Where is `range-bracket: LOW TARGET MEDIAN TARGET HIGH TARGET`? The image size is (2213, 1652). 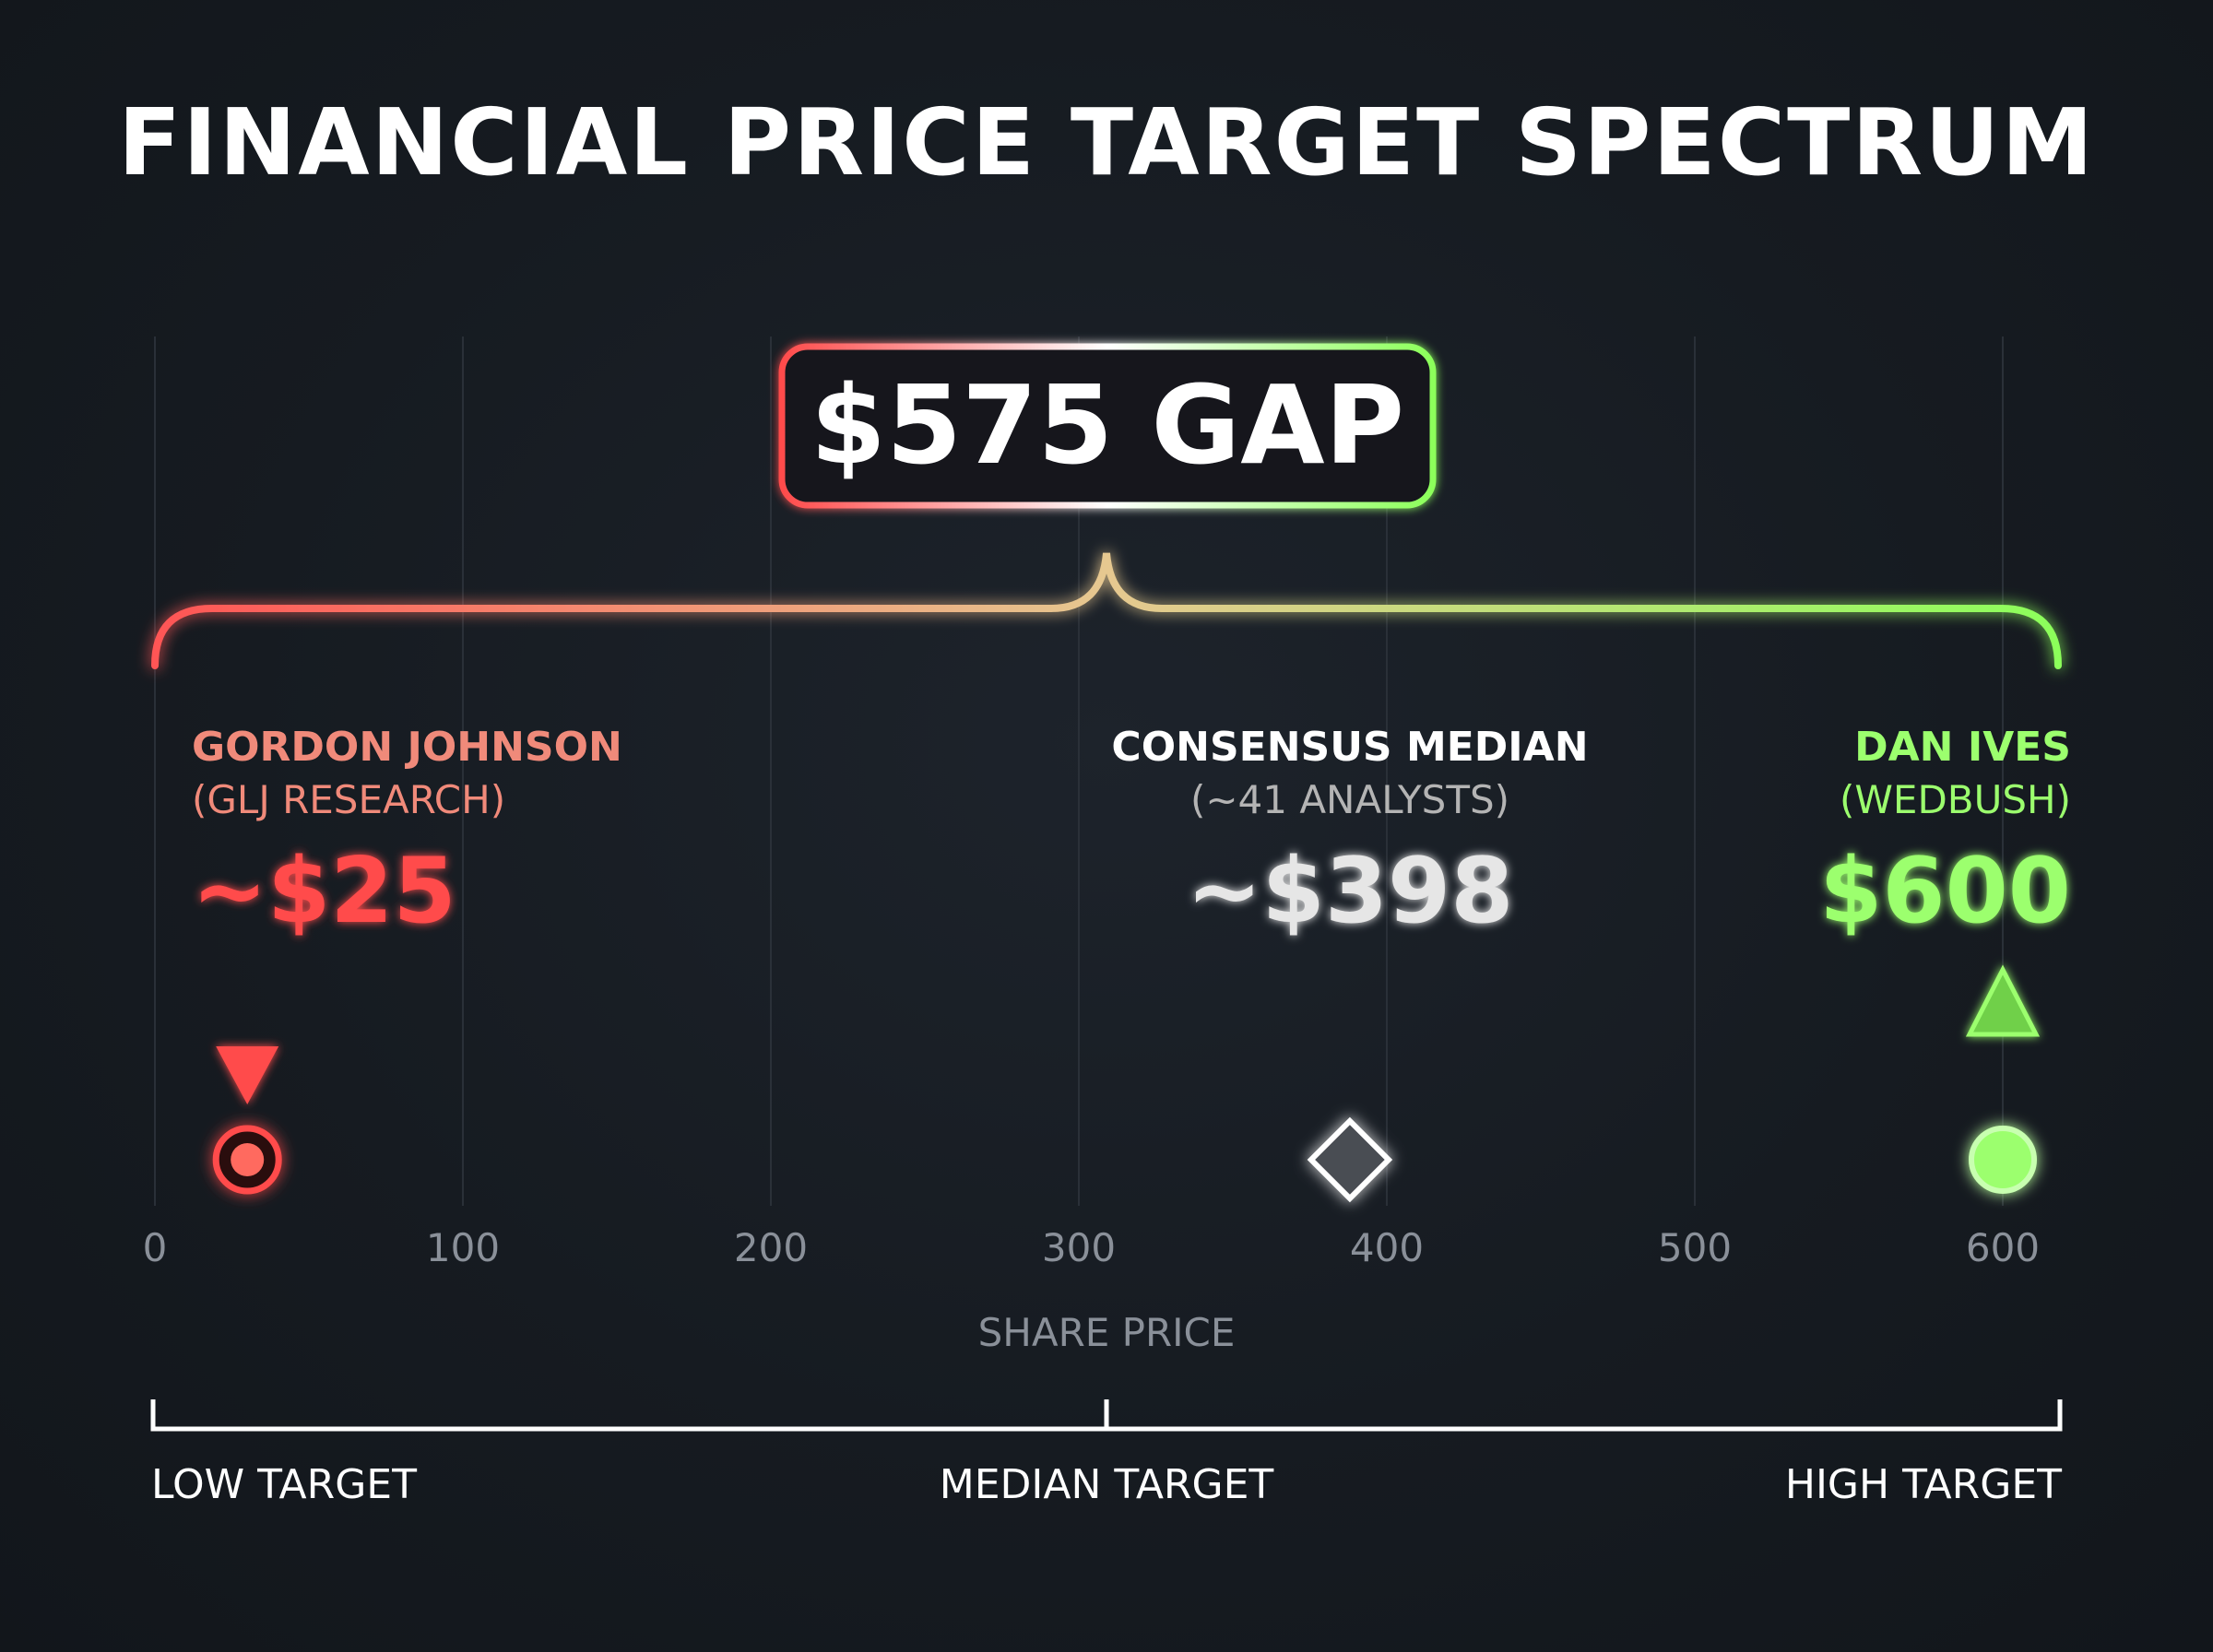
range-bracket: LOW TARGET MEDIAN TARGET HIGH TARGET is located at coordinates (1106, 1453).